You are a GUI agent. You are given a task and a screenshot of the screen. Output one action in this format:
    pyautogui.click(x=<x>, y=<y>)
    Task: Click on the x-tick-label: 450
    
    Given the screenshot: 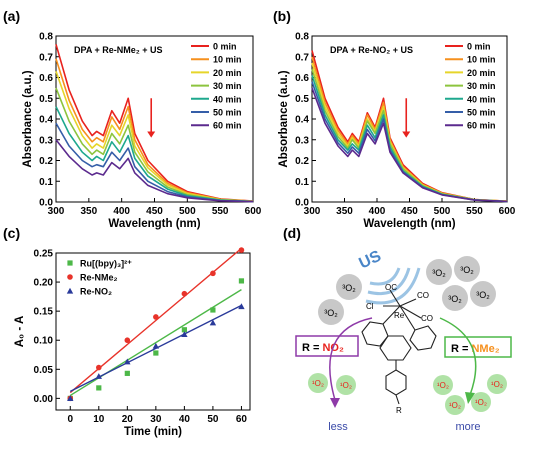 What is the action you would take?
    pyautogui.click(x=154, y=211)
    